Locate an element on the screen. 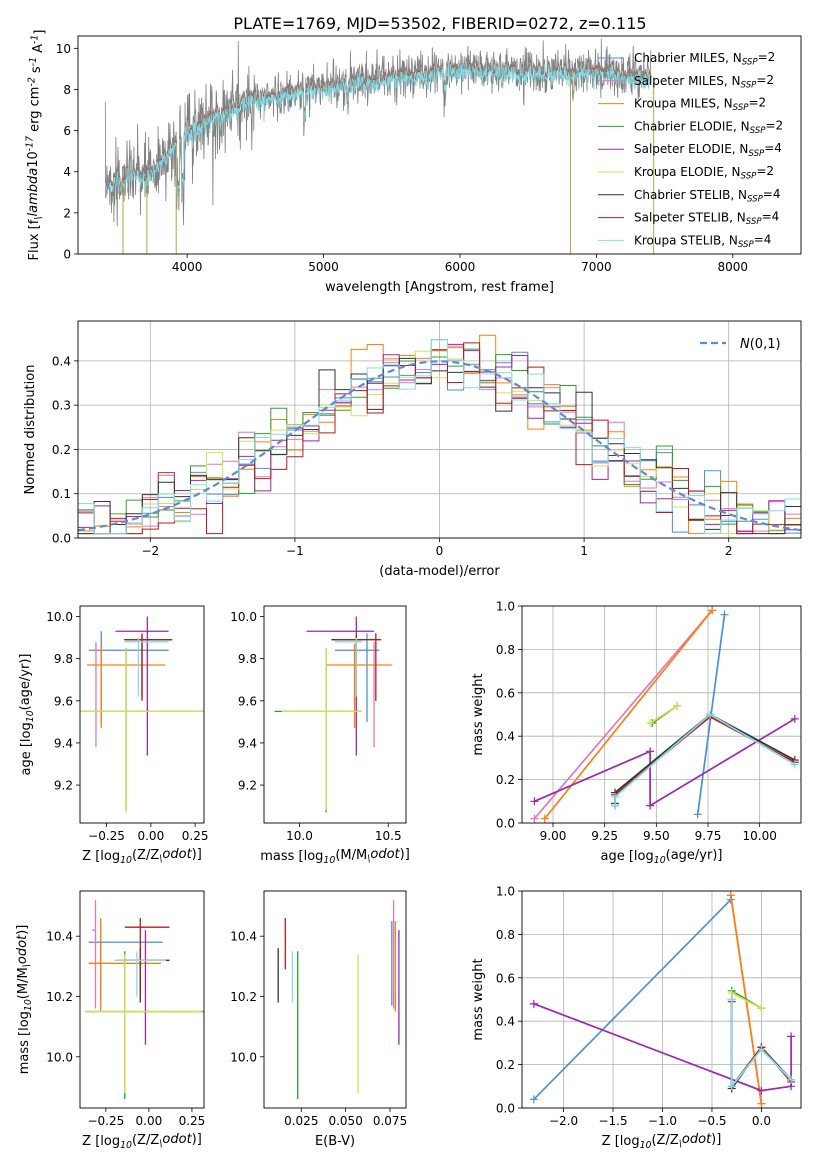 The height and width of the screenshot is (1170, 819). x-tick-label: 9.50 is located at coordinates (656, 836).